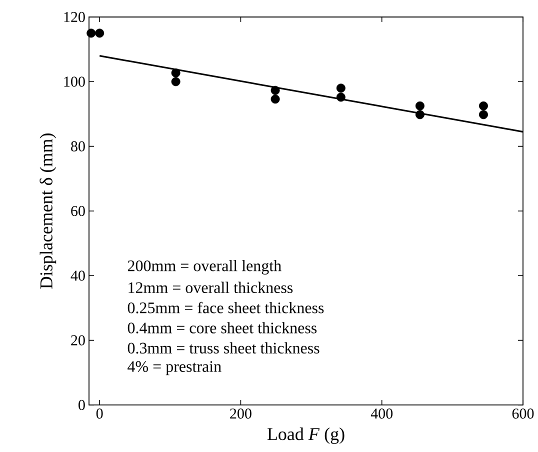  What do you see at coordinates (78, 146) in the screenshot?
I see `y-tick-label: 80` at bounding box center [78, 146].